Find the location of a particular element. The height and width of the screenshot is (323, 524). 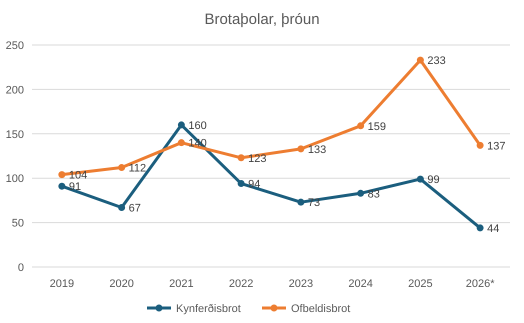

y-tick-label: 50 is located at coordinates (18, 224).